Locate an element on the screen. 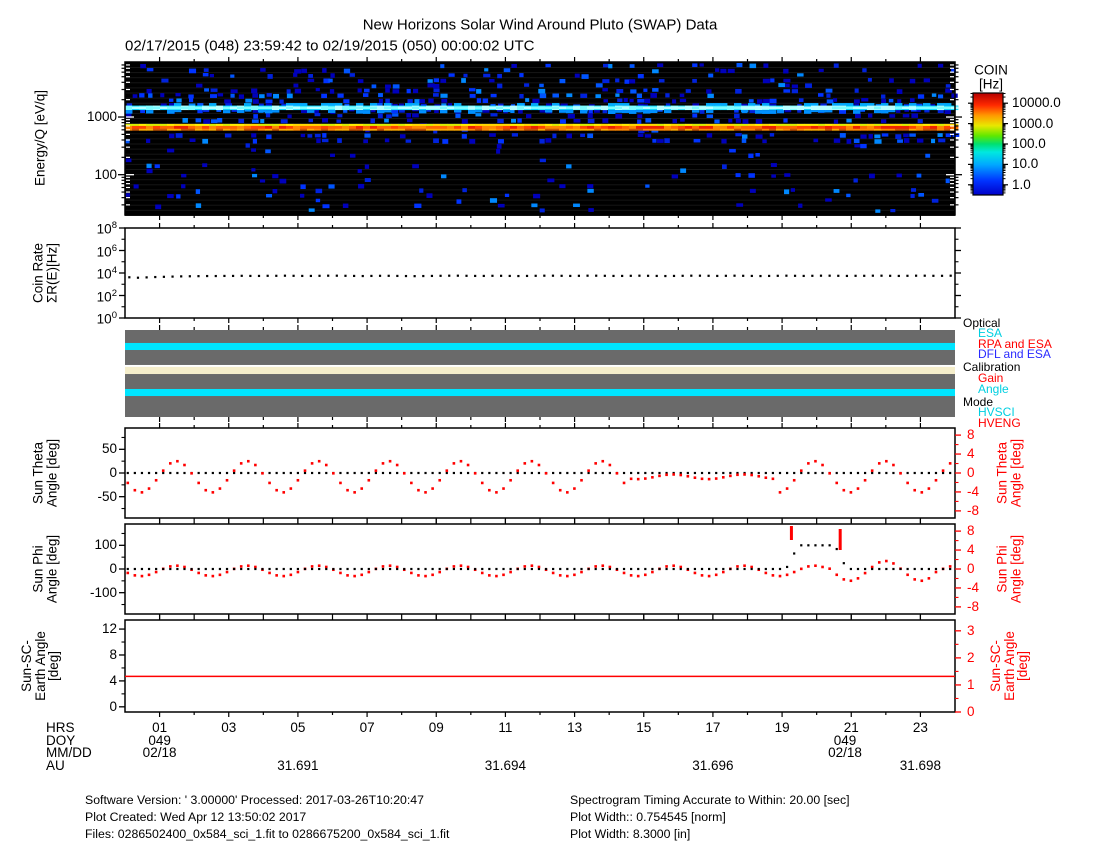 This screenshot has height=850, width=1100. sun-theta-left-tick-label: 0 is located at coordinates (113, 472).